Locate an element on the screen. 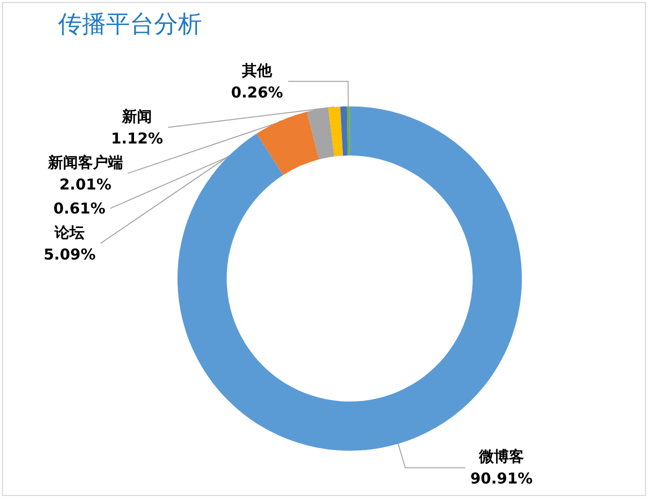  data-label: 0.61% is located at coordinates (79, 208).